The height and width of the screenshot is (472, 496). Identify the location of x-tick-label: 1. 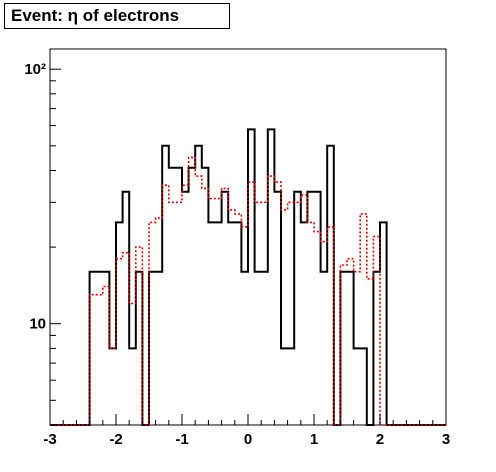
(314, 439).